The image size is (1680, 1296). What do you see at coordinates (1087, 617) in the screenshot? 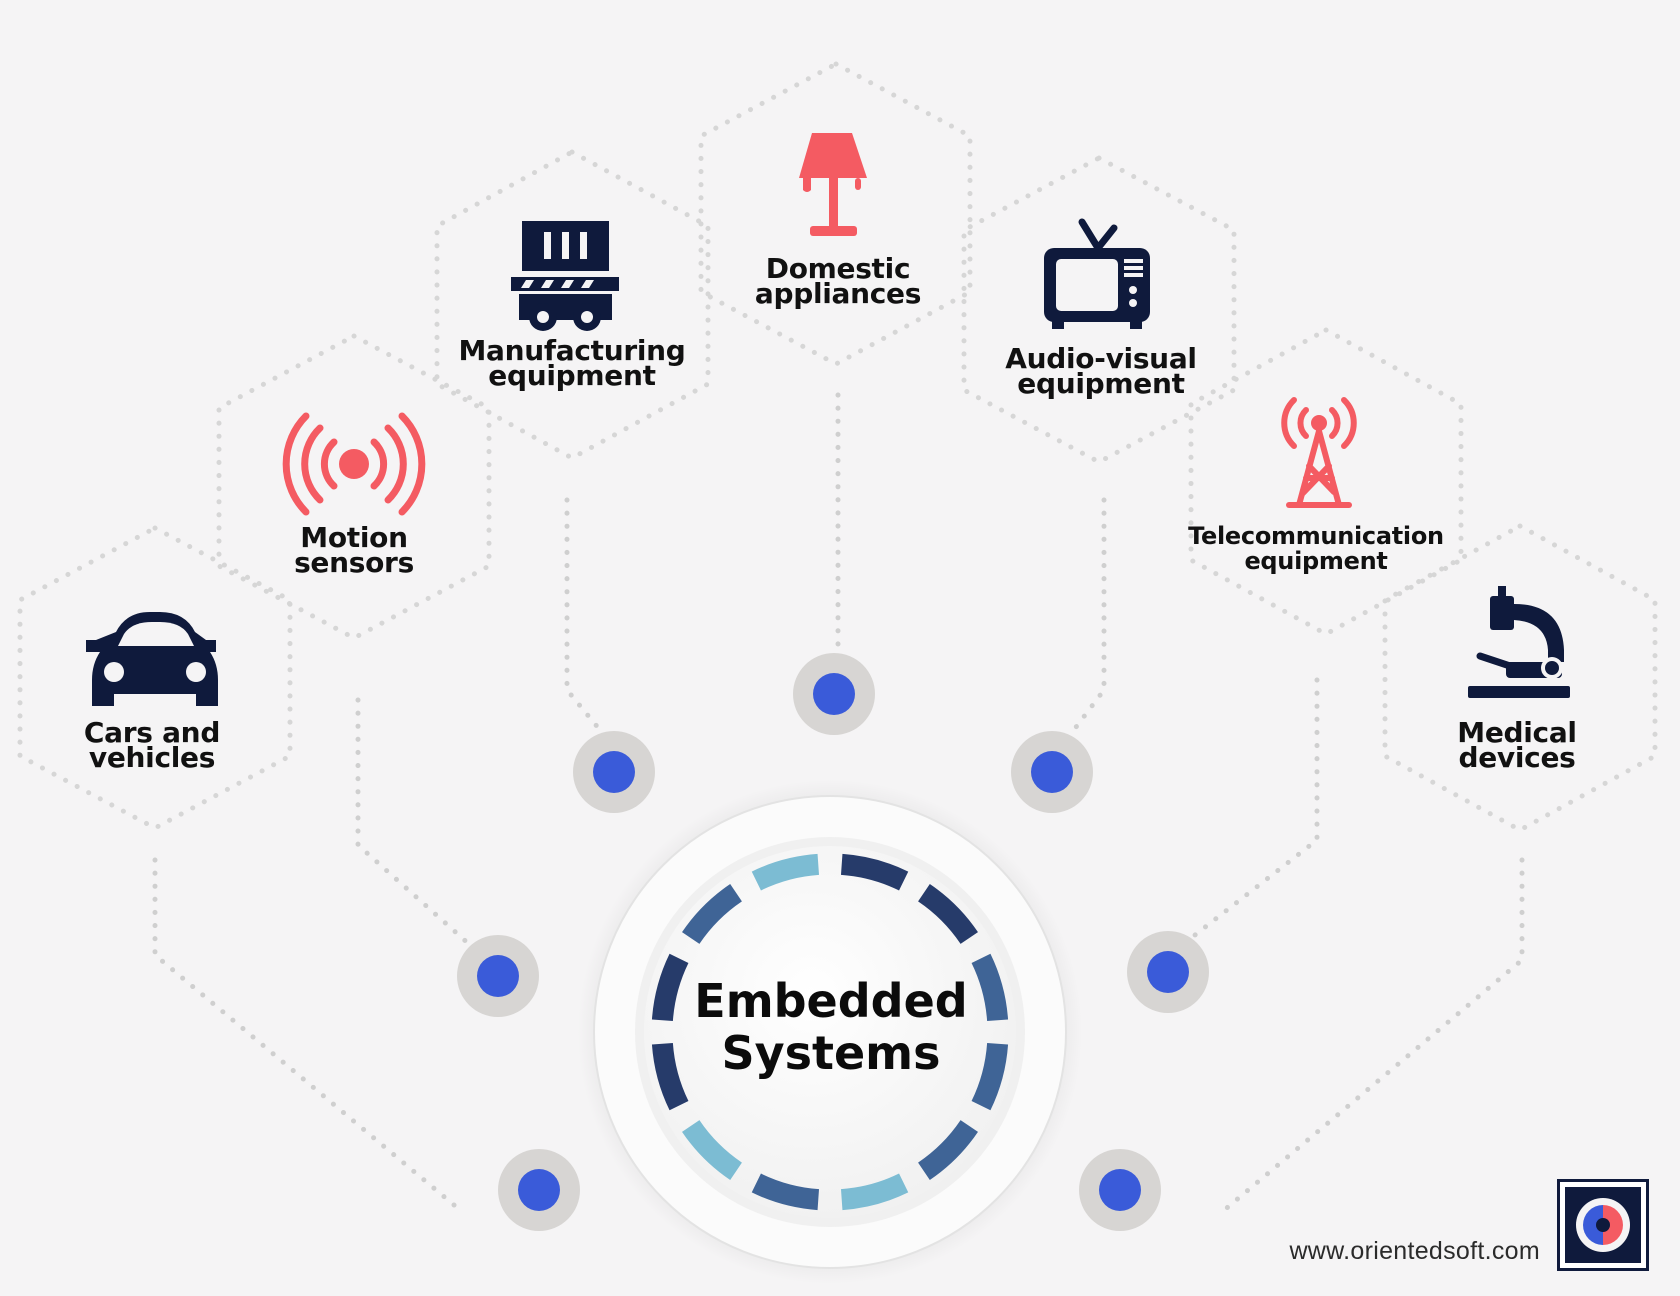
I see `connector-audiovisual` at bounding box center [1087, 617].